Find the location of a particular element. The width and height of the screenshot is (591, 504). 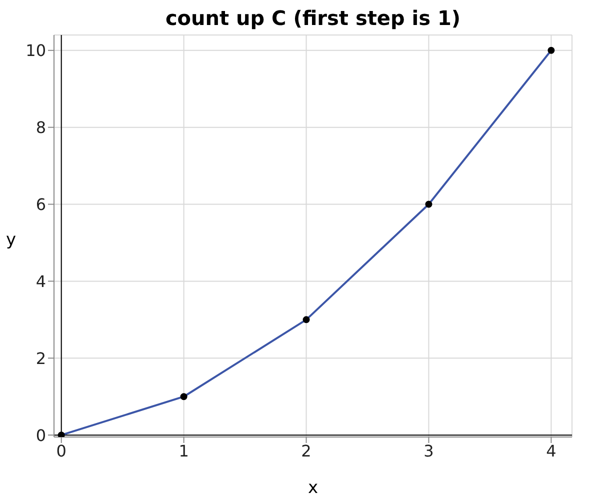

y-tick-label: 4 is located at coordinates (41, 281).